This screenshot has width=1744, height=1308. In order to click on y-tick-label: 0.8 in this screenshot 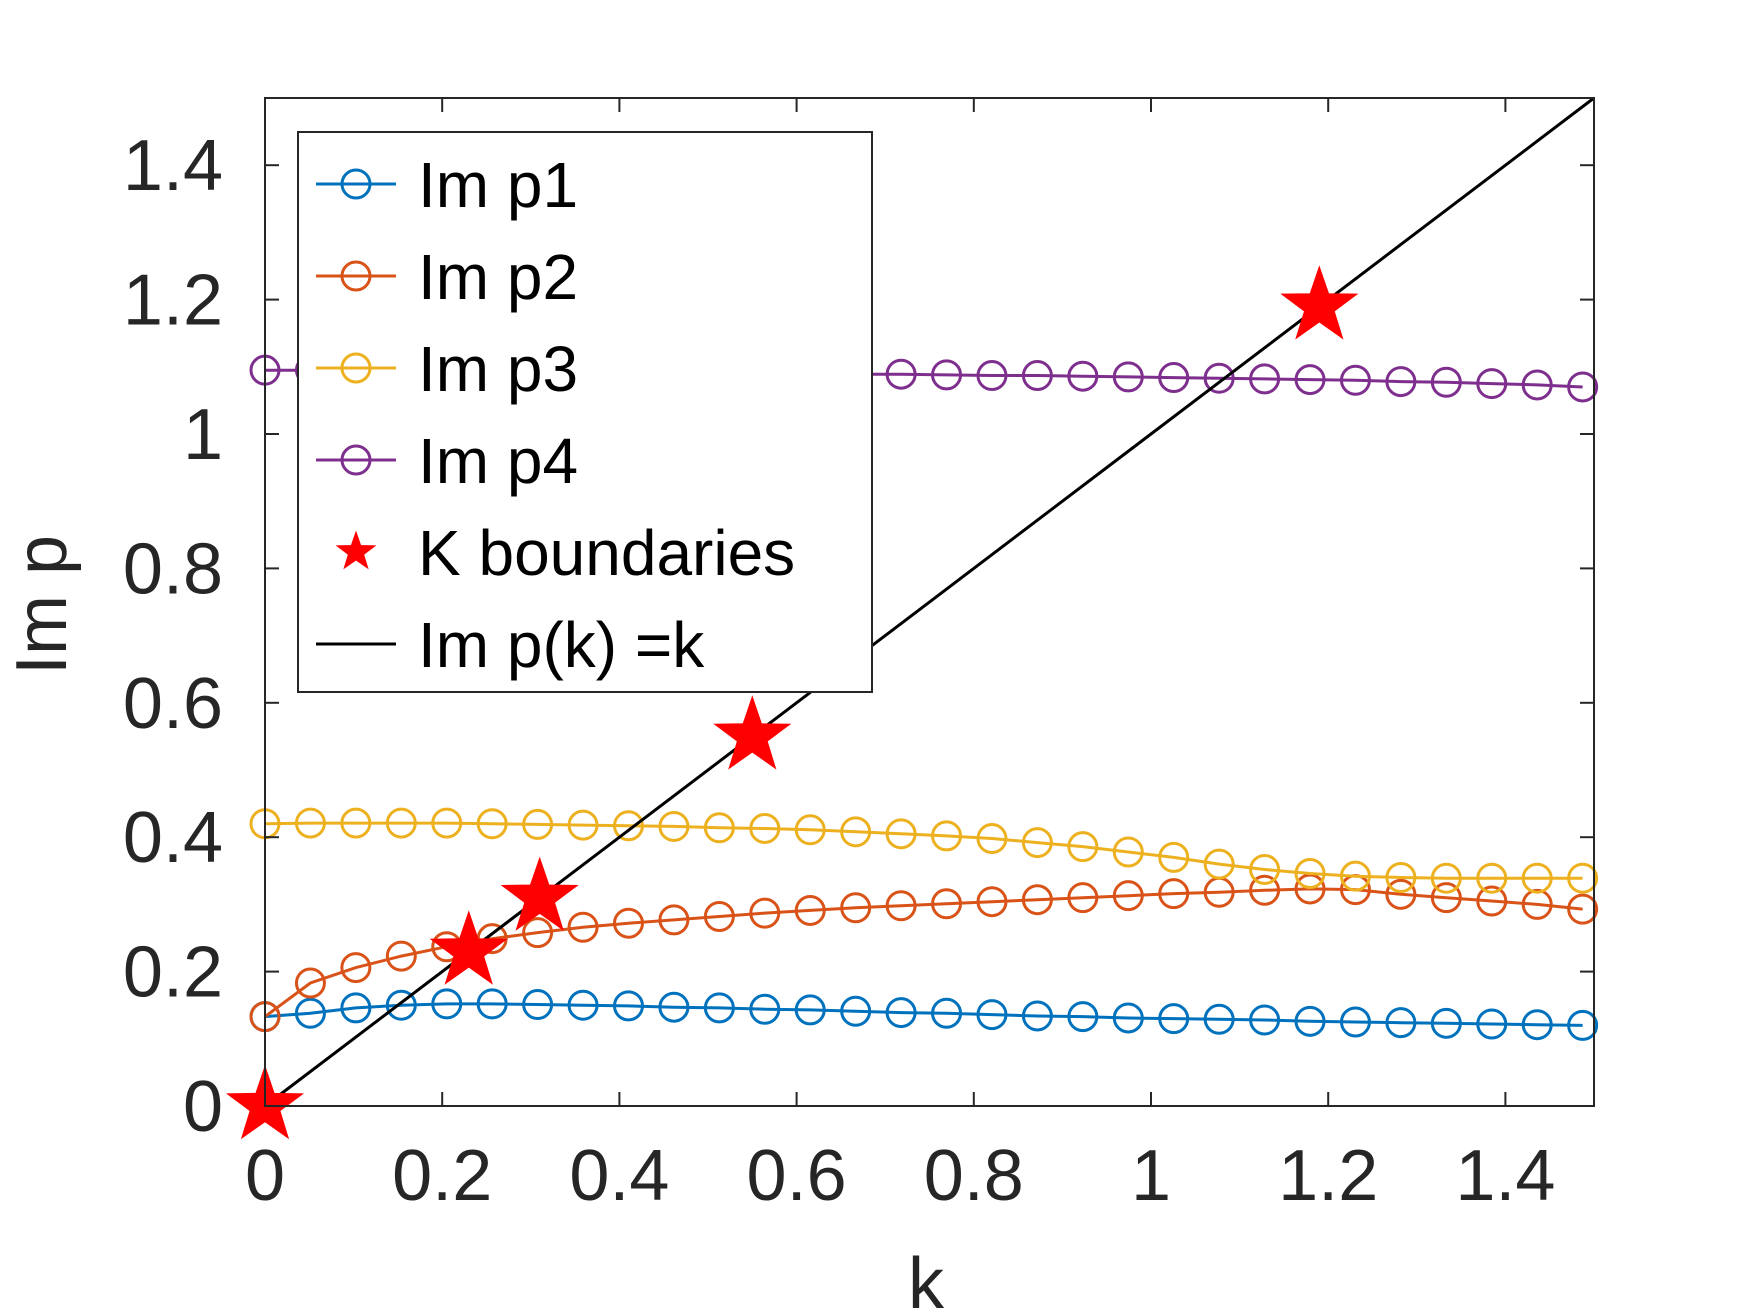, I will do `click(173, 569)`.